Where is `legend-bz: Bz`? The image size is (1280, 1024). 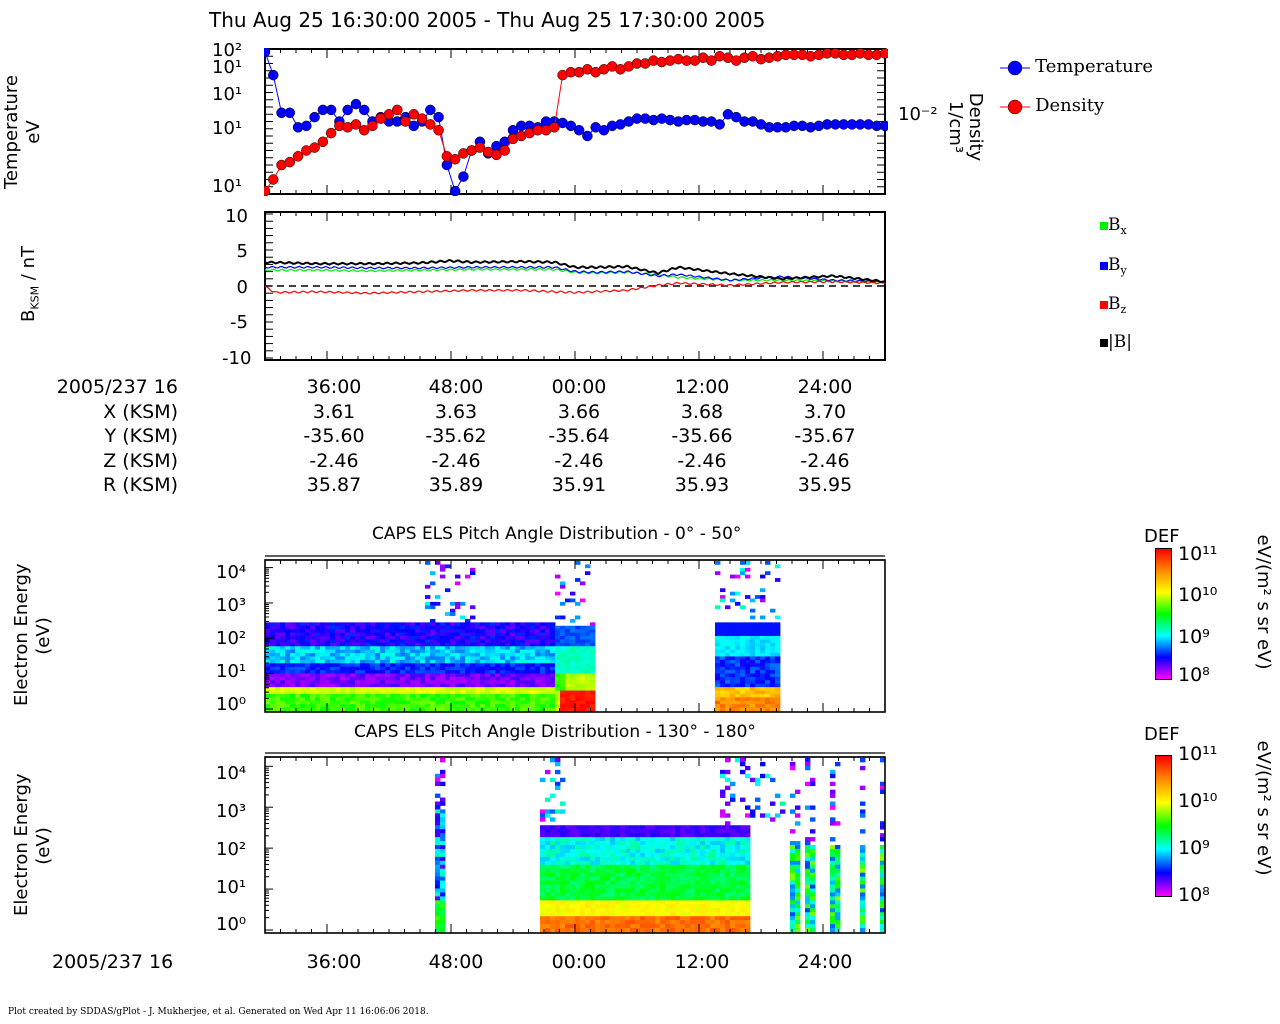 legend-bz: Bz is located at coordinates (1113, 305).